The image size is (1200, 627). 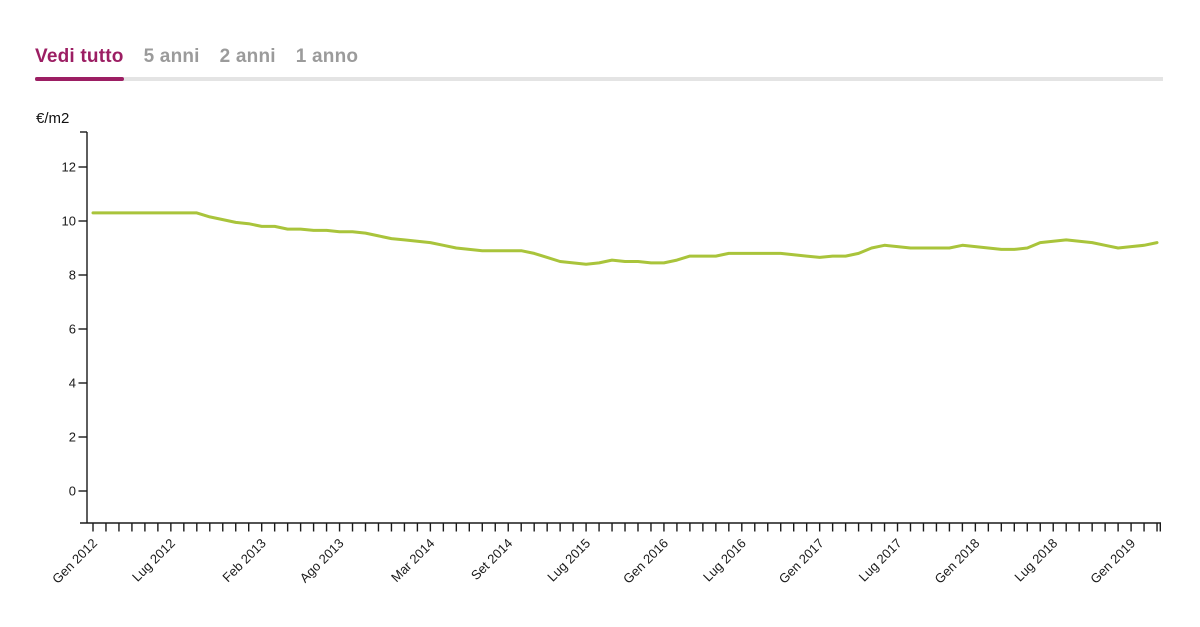 I want to click on y-tick-label: 4, so click(x=72, y=383).